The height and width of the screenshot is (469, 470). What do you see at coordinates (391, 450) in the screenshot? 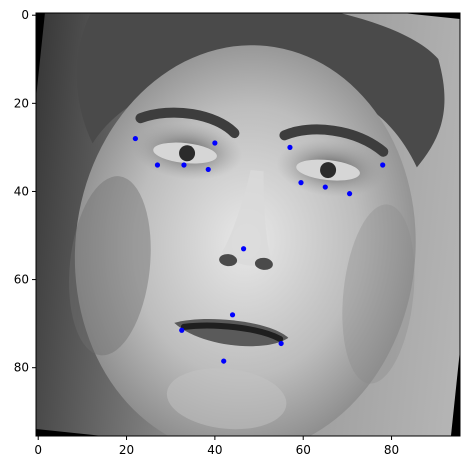
I see `x-tick-label: 80` at bounding box center [391, 450].